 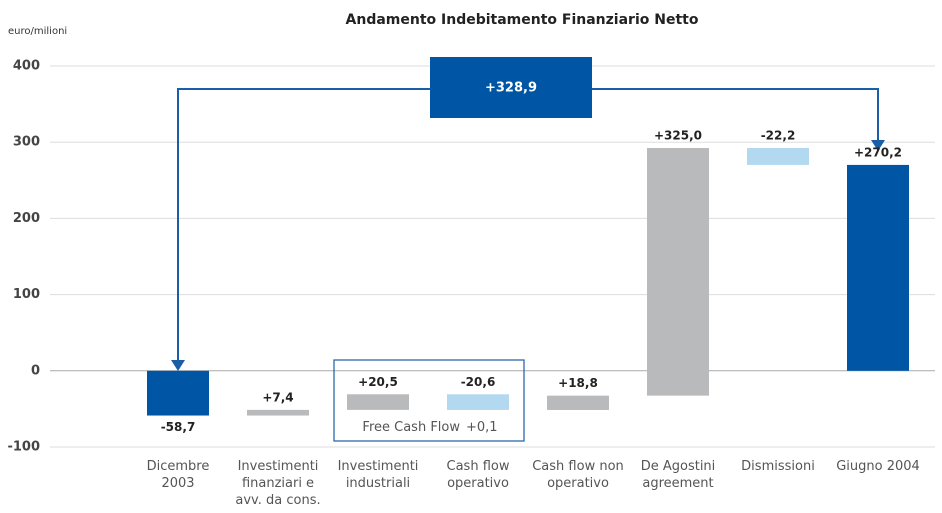 What do you see at coordinates (878, 466) in the screenshot?
I see `x-tick-label: Giugno 2004` at bounding box center [878, 466].